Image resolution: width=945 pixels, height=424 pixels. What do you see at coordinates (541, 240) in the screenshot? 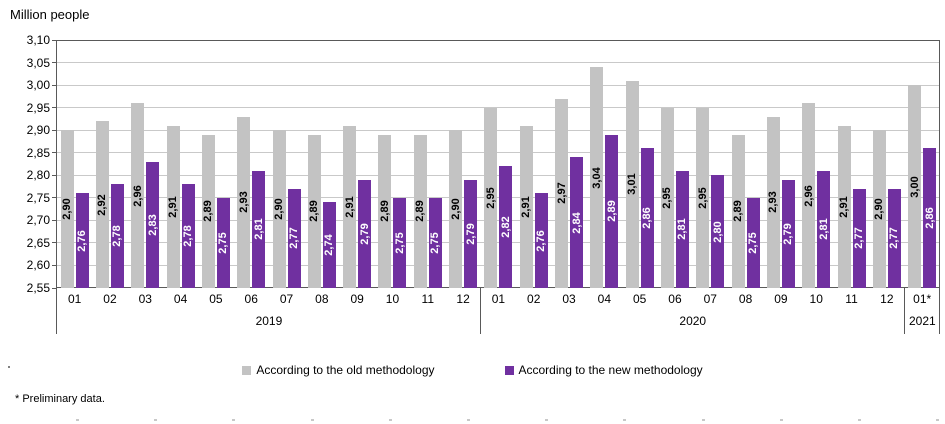
I see `bar-new: 2,76` at bounding box center [541, 240].